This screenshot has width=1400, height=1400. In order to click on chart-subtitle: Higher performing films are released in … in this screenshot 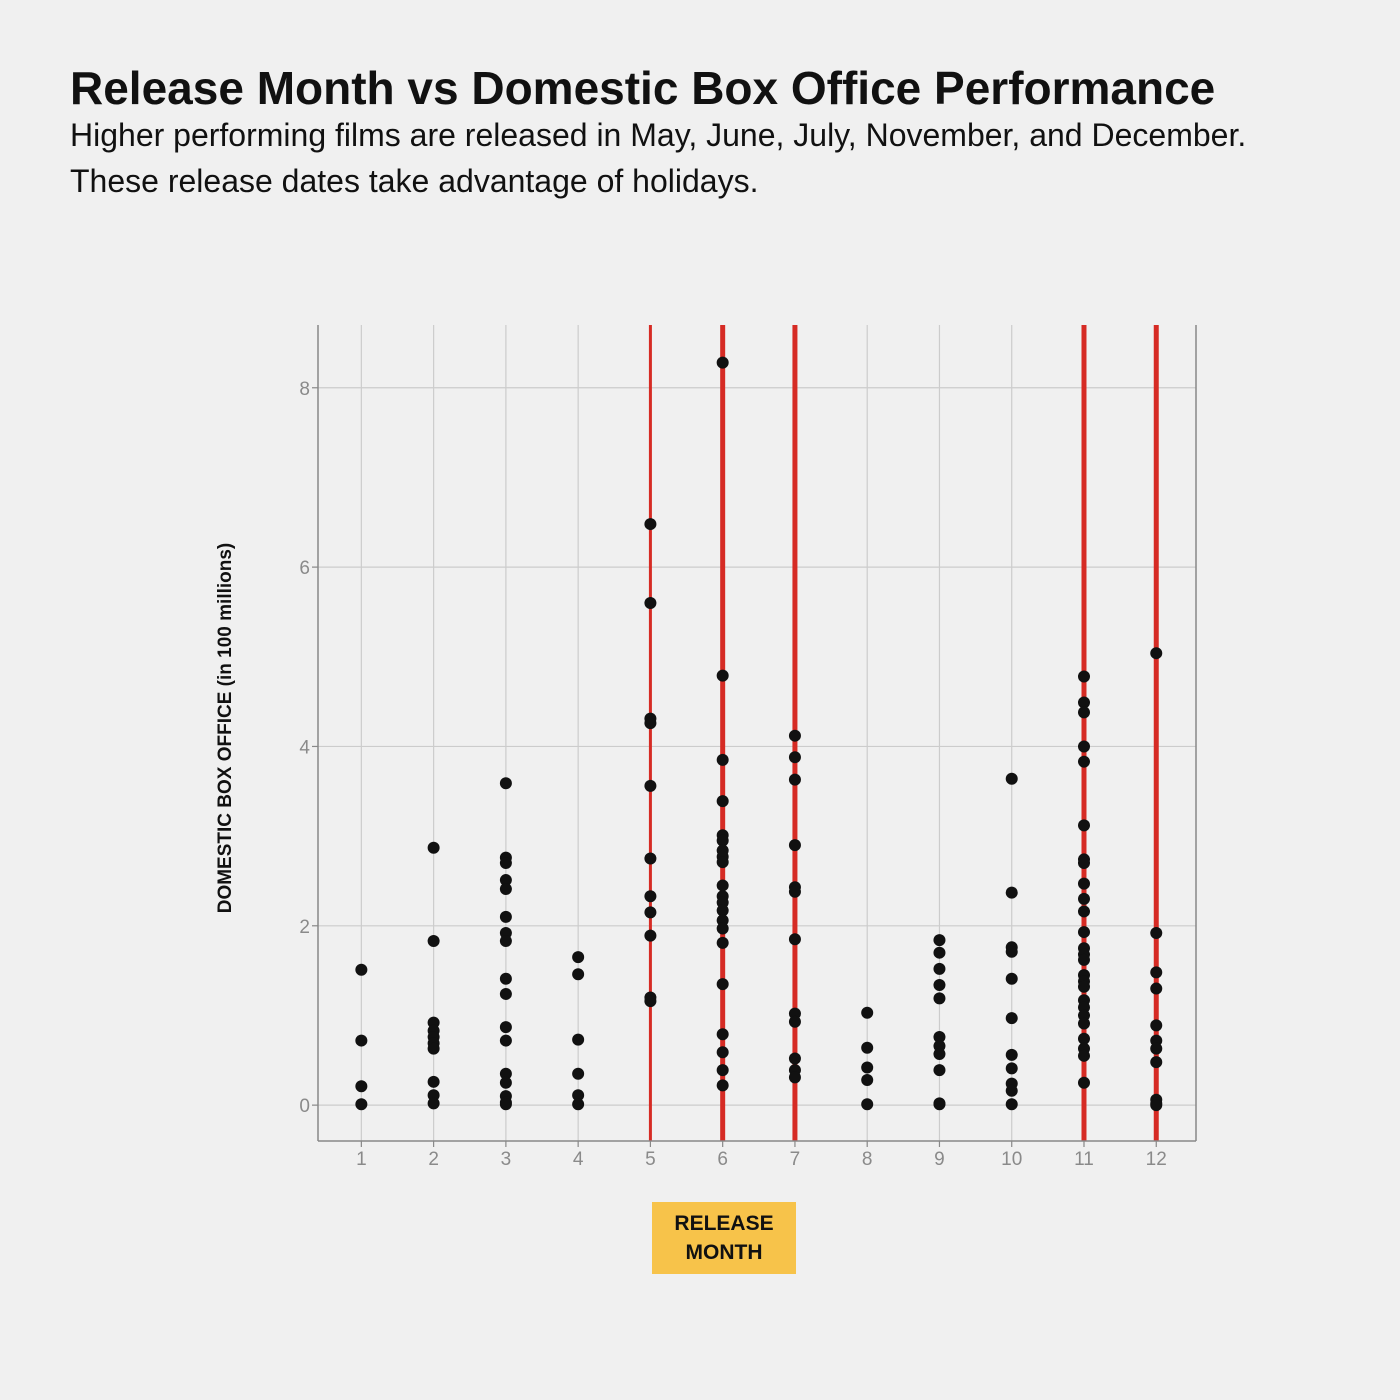, I will do `click(658, 158)`.